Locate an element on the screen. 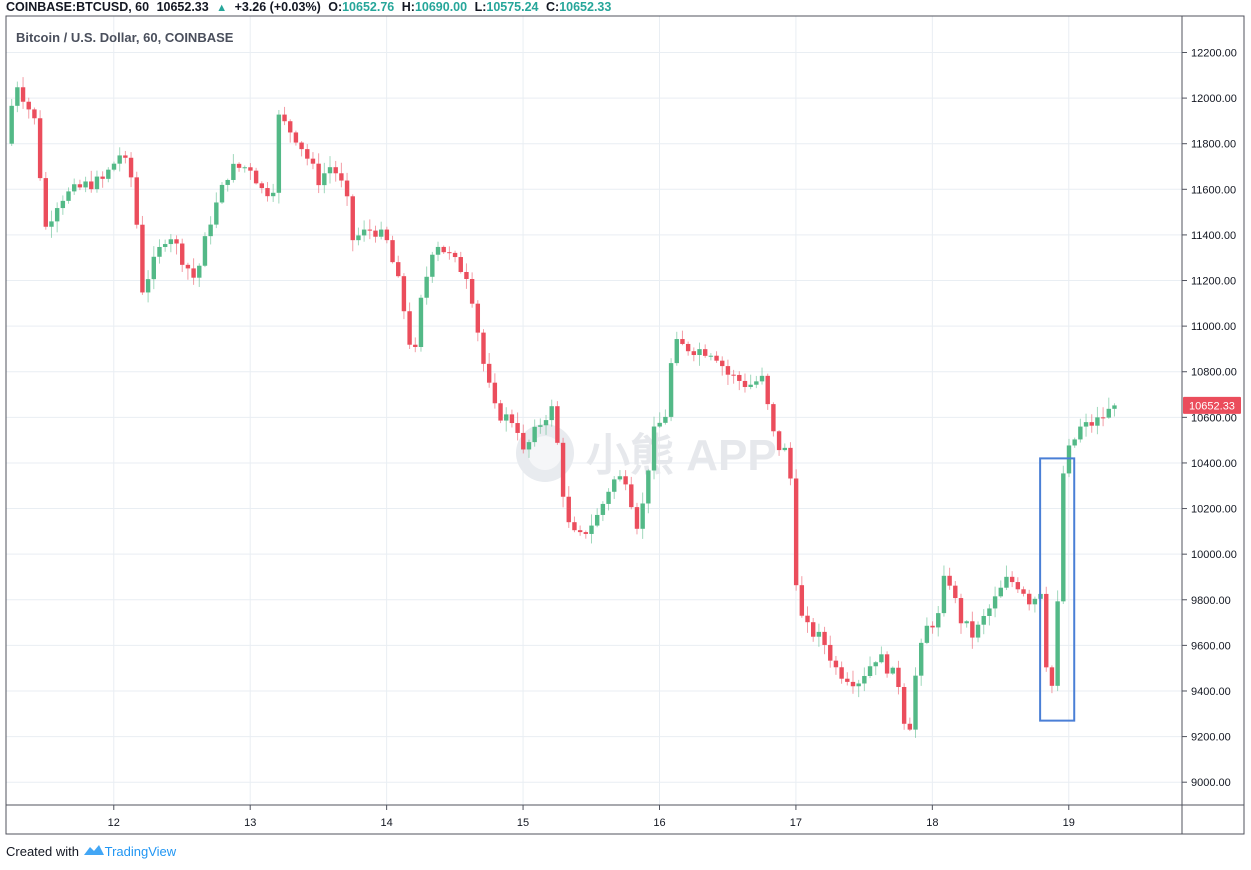 The height and width of the screenshot is (870, 1251). x-tick-label: 15 is located at coordinates (523, 823).